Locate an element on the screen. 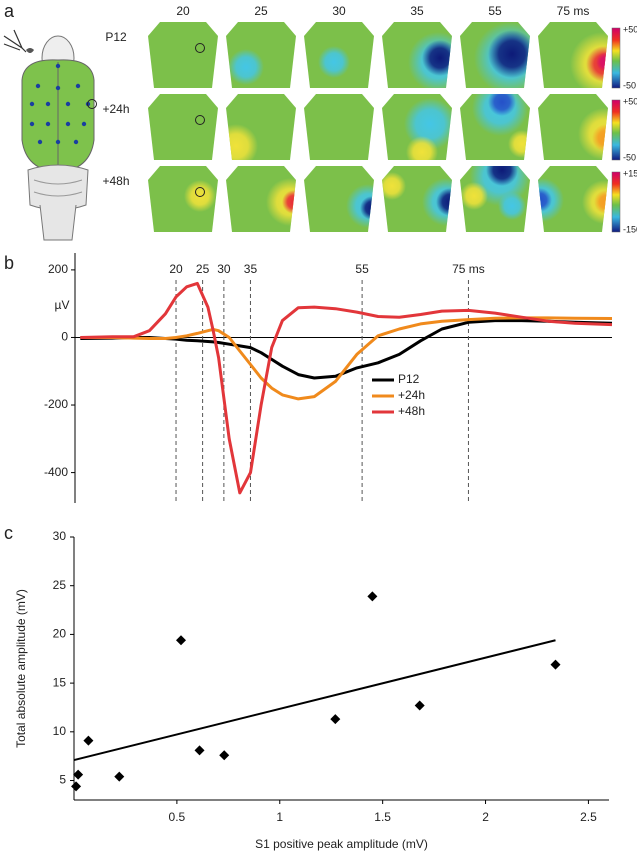 The image size is (637, 853). row-label: +24h is located at coordinates (115, 109).